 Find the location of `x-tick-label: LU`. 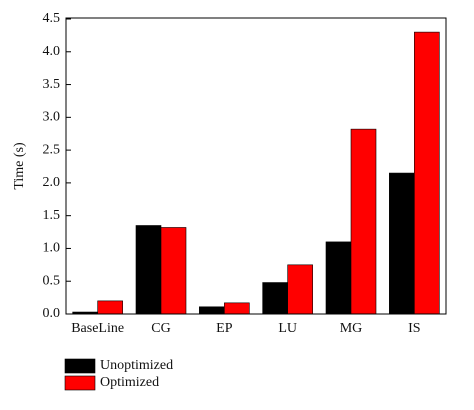

x-tick-label: LU is located at coordinates (287, 328).